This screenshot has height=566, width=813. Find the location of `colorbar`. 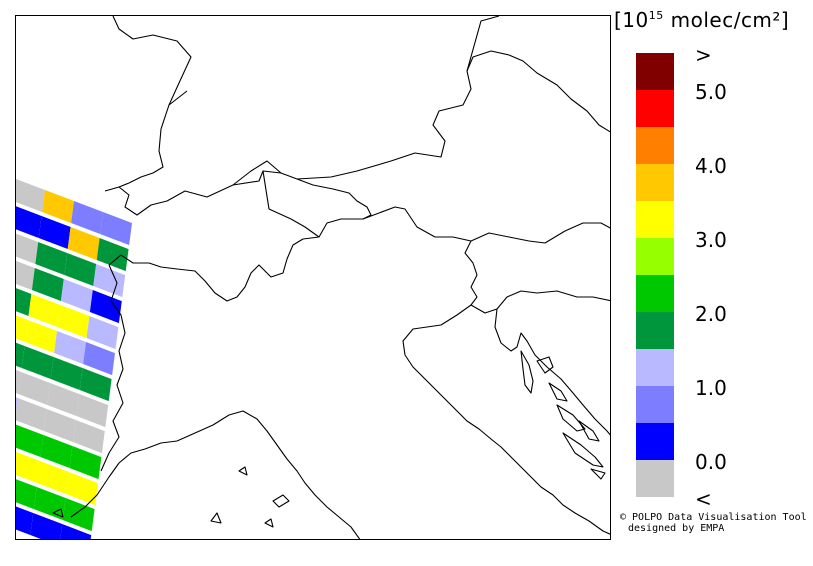

colorbar is located at coordinates (656, 275).